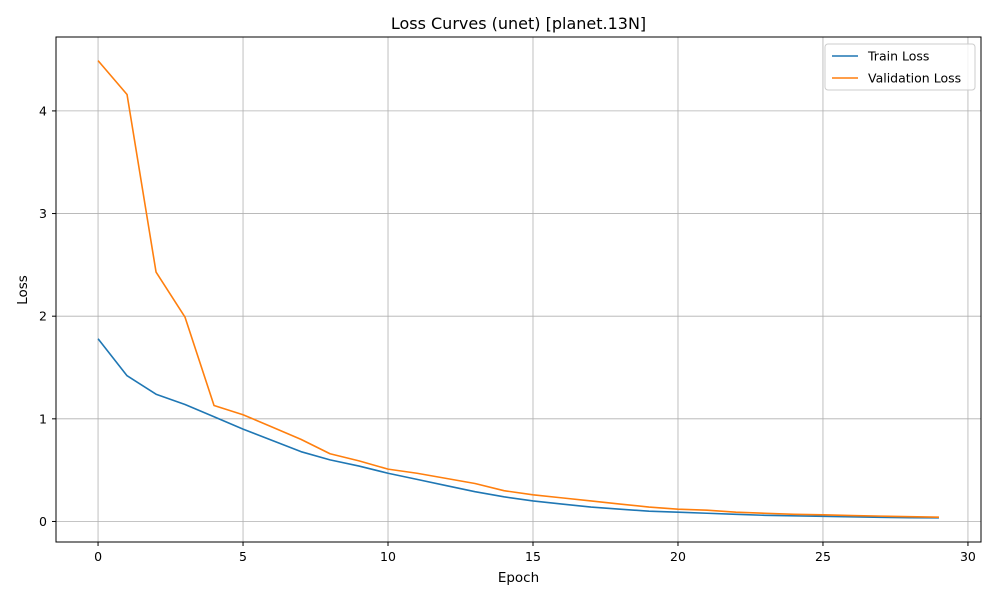 The width and height of the screenshot is (1000, 600). Describe the element at coordinates (23, 290) in the screenshot. I see `y-axis-title: Loss` at that location.